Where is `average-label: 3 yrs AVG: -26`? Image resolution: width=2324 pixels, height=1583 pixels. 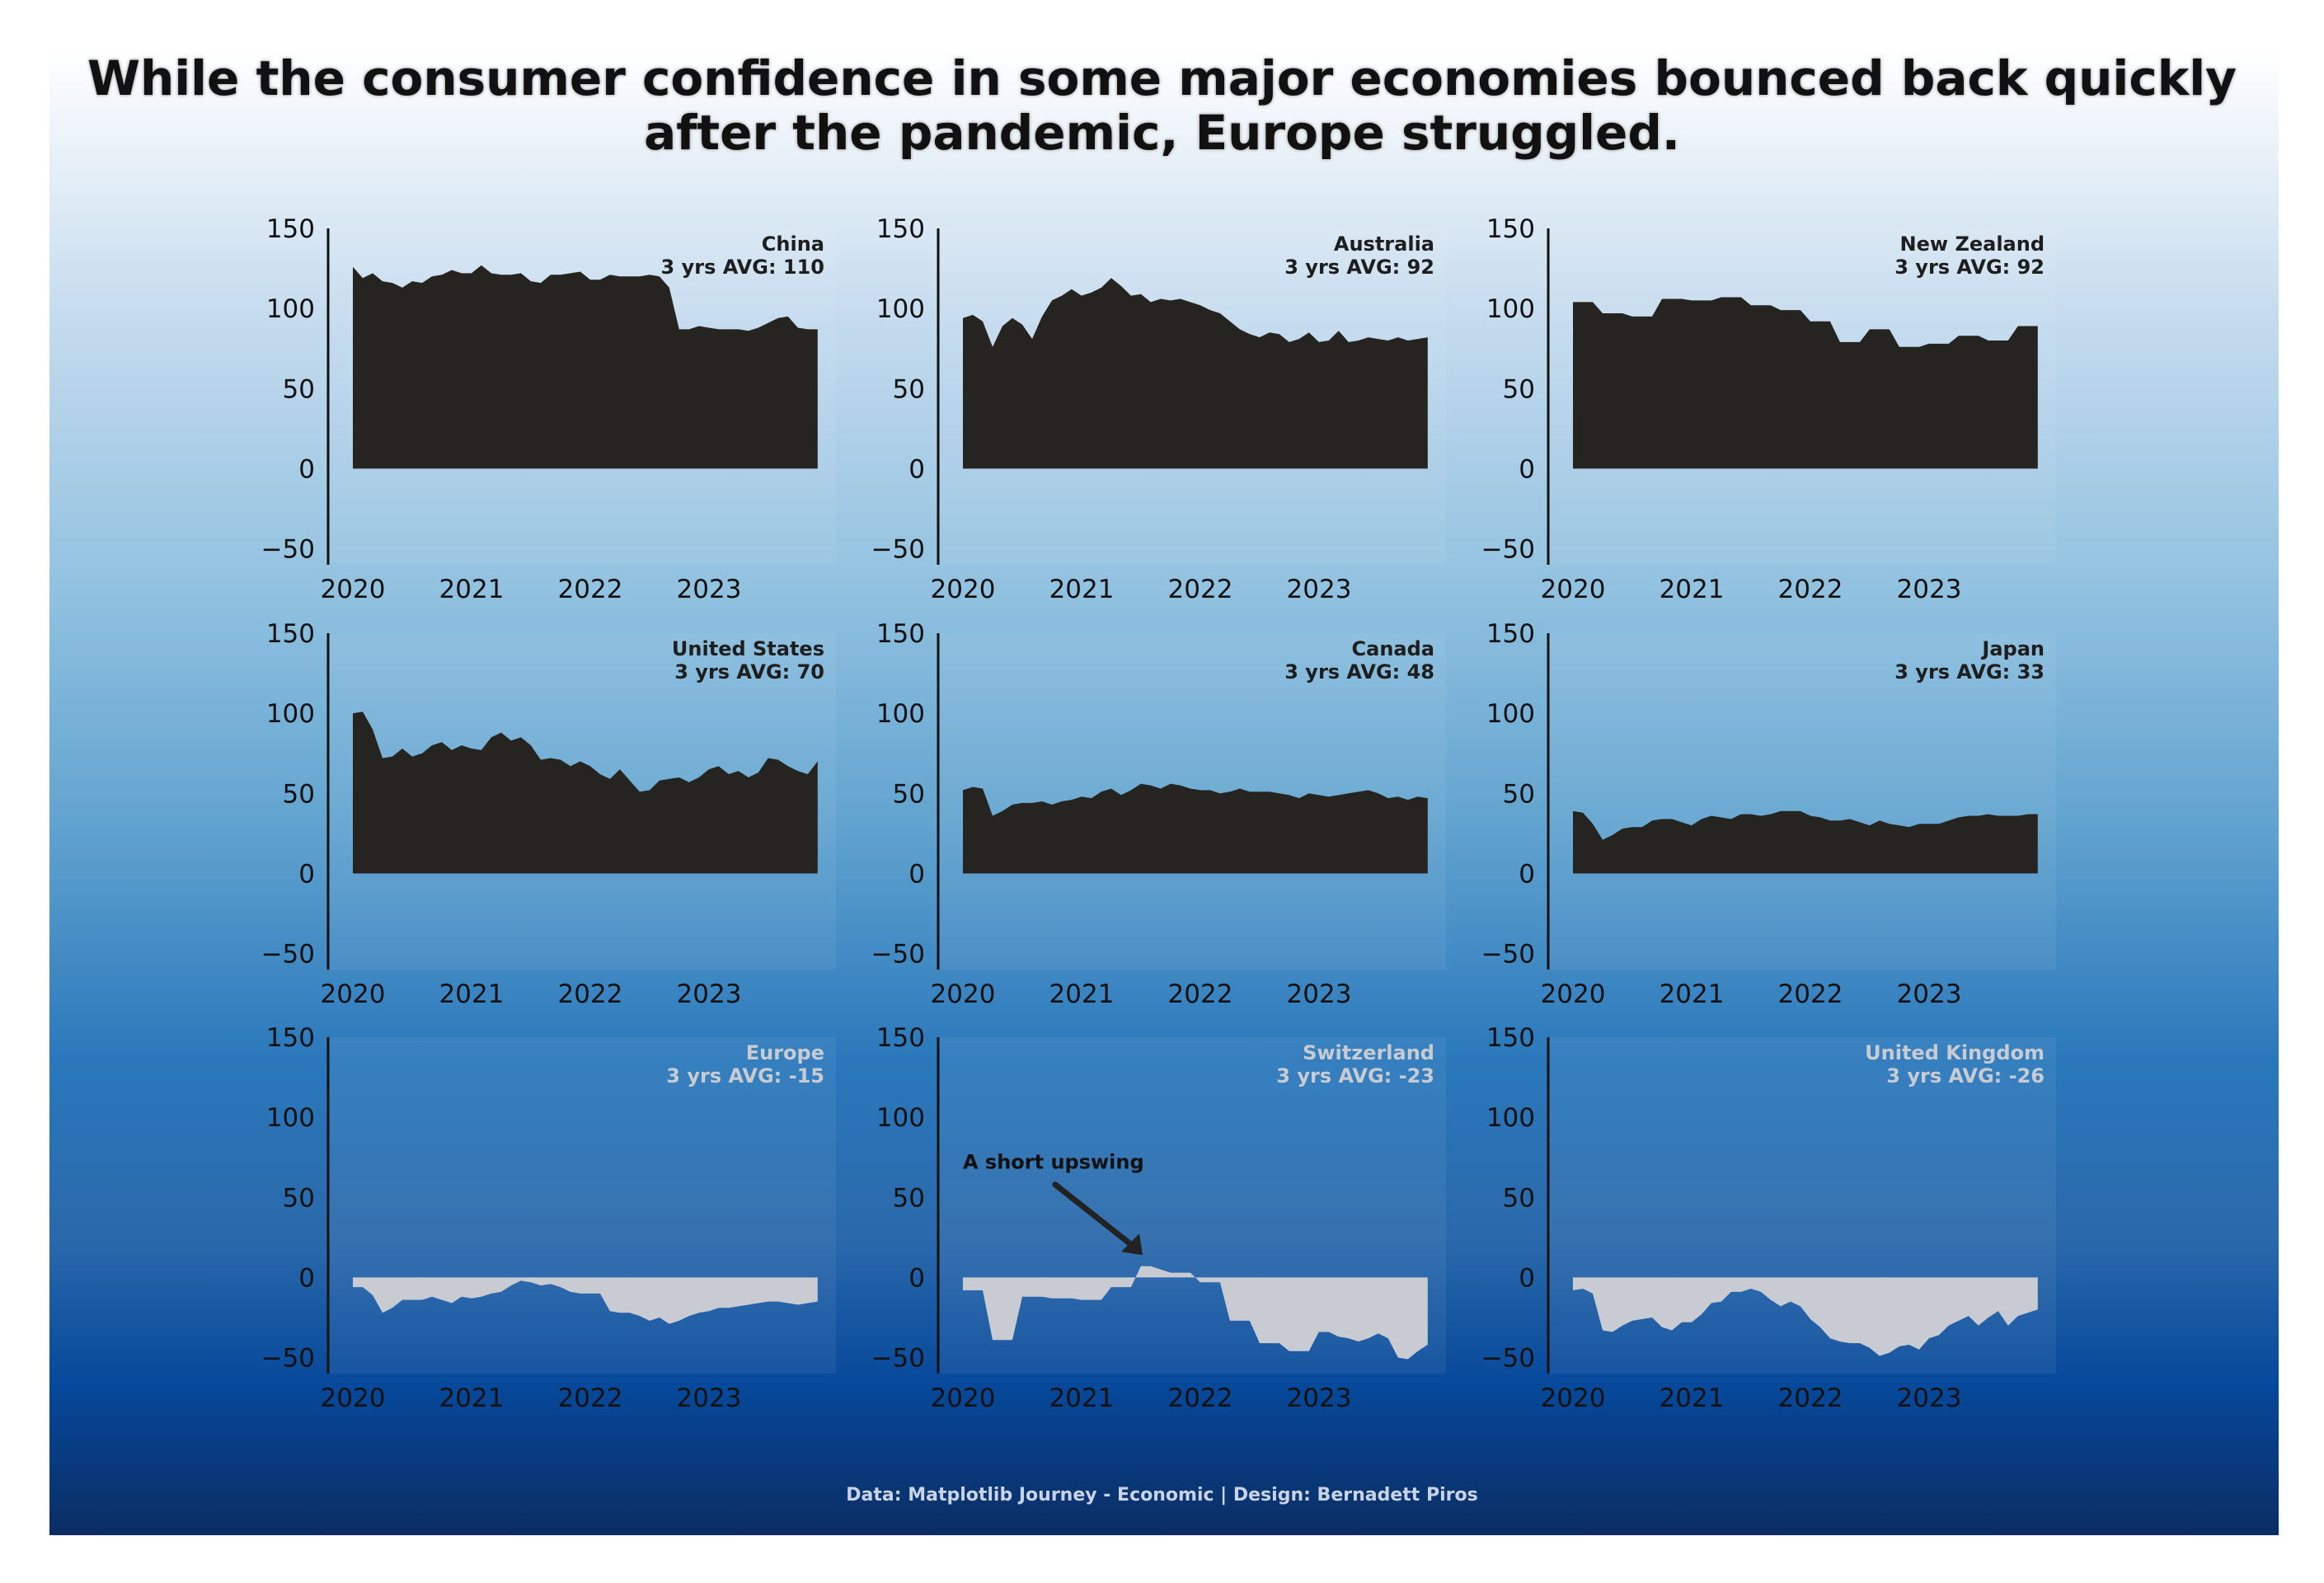
average-label: 3 yrs AVG: -26 is located at coordinates (1965, 1075).